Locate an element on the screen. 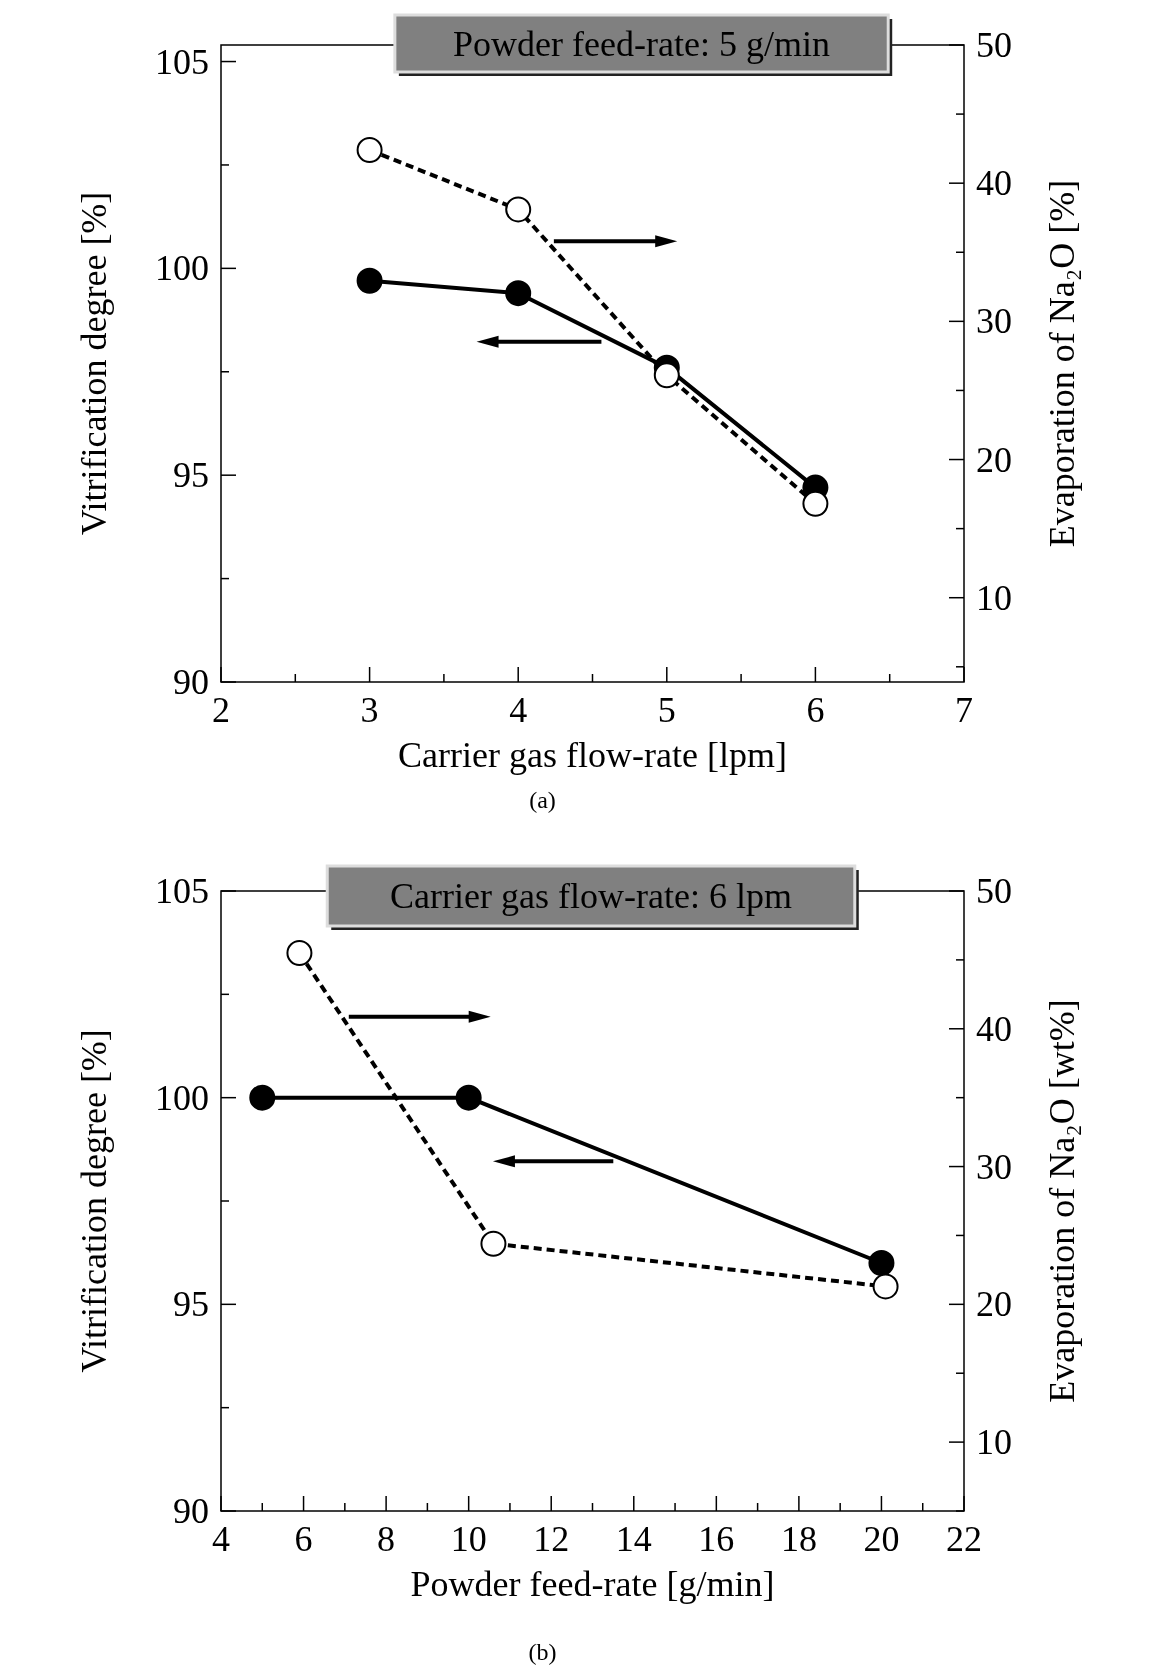 Image resolution: width=1149 pixels, height=1672 pixels. x-tick-label: 20 is located at coordinates (881, 1539).